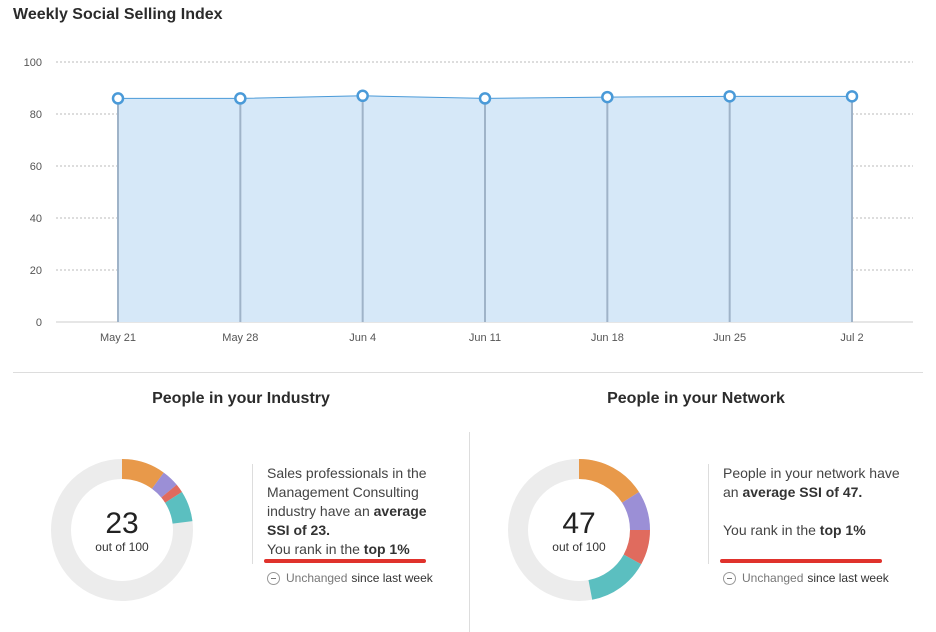  What do you see at coordinates (315, 549) in the screenshot?
I see `industry-rank-text: You rank in the` at bounding box center [315, 549].